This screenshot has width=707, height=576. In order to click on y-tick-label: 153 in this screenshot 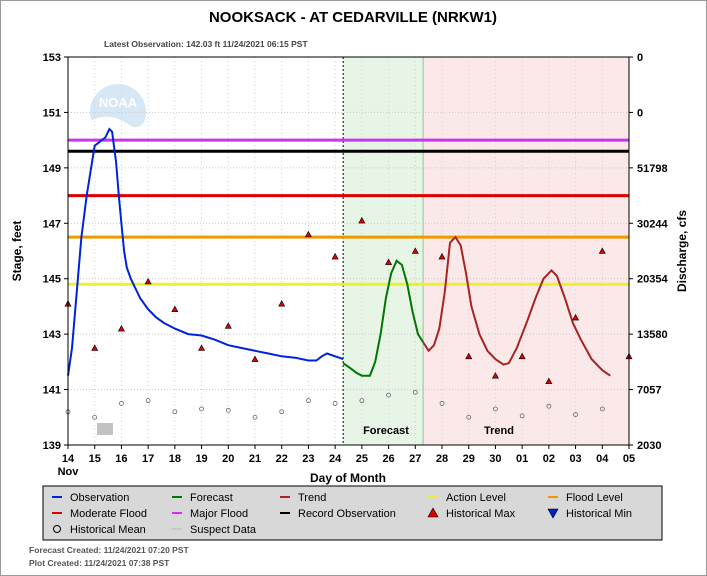, I will do `click(52, 58)`.